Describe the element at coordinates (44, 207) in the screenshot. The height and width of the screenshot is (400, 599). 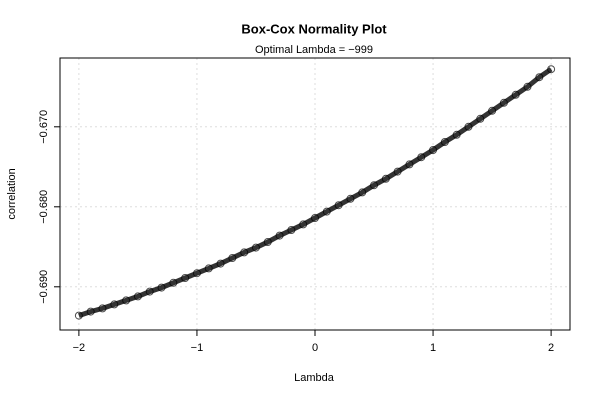
I see `y-tick-label: −0.680` at that location.